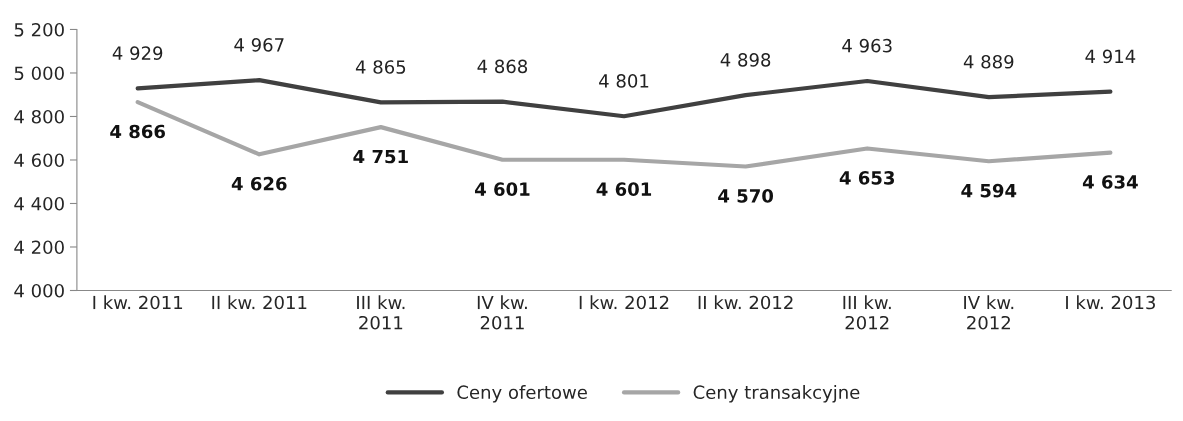 This screenshot has height=421, width=1183. Describe the element at coordinates (1110, 182) in the screenshot. I see `data-label: 4 634` at that location.